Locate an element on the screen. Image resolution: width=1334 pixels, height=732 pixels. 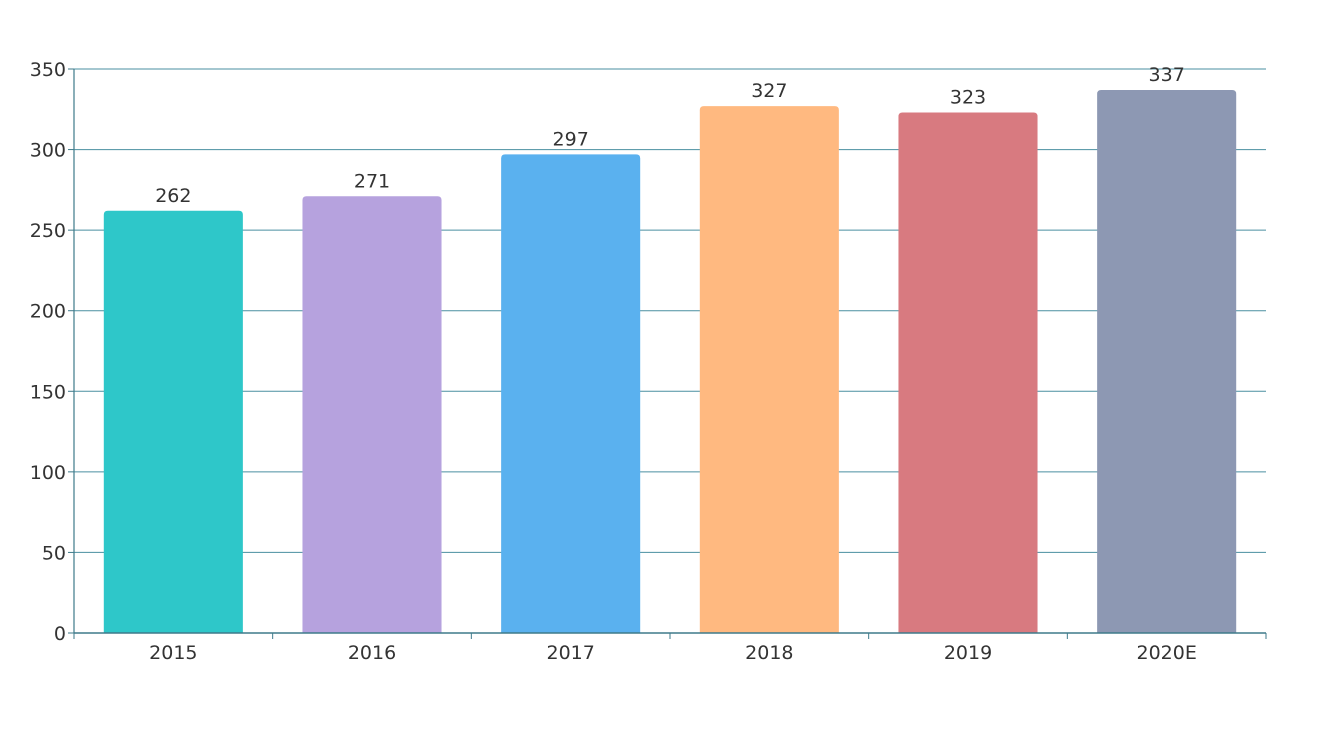
y-tick-label: 150 is located at coordinates (48, 392).